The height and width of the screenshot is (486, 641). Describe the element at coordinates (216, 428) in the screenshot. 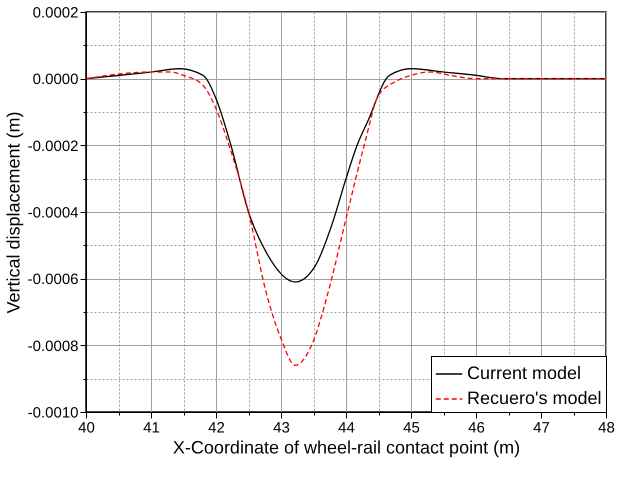

I see `x-tick-label: 42` at that location.